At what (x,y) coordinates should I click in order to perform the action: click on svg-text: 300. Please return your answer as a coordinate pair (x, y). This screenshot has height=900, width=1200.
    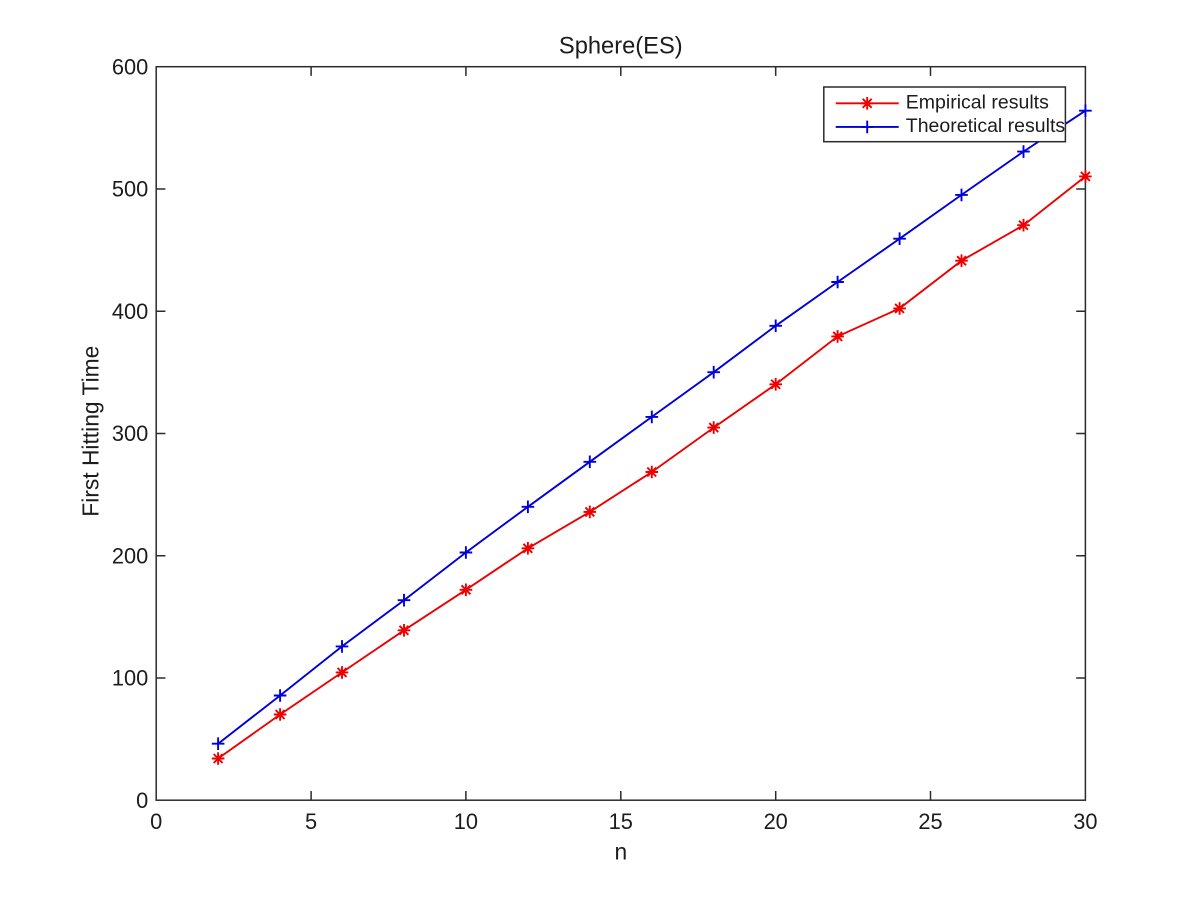
    Looking at the image, I should click on (130, 433).